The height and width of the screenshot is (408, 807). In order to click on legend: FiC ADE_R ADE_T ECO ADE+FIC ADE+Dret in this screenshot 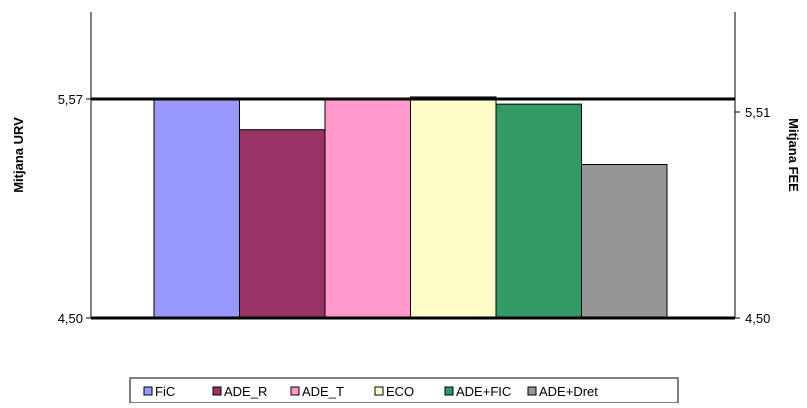, I will do `click(404, 390)`.